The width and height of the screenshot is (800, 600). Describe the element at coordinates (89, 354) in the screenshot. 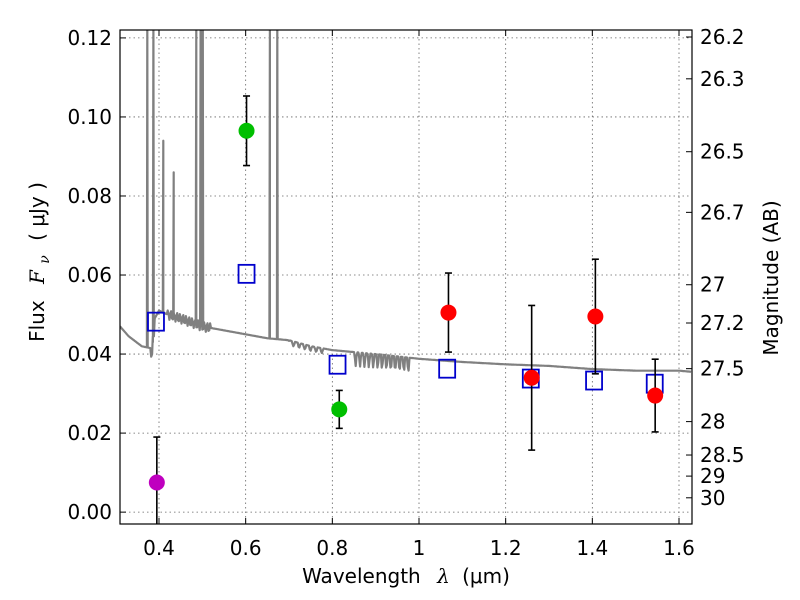

I see `y-tick-label: 0.04` at that location.